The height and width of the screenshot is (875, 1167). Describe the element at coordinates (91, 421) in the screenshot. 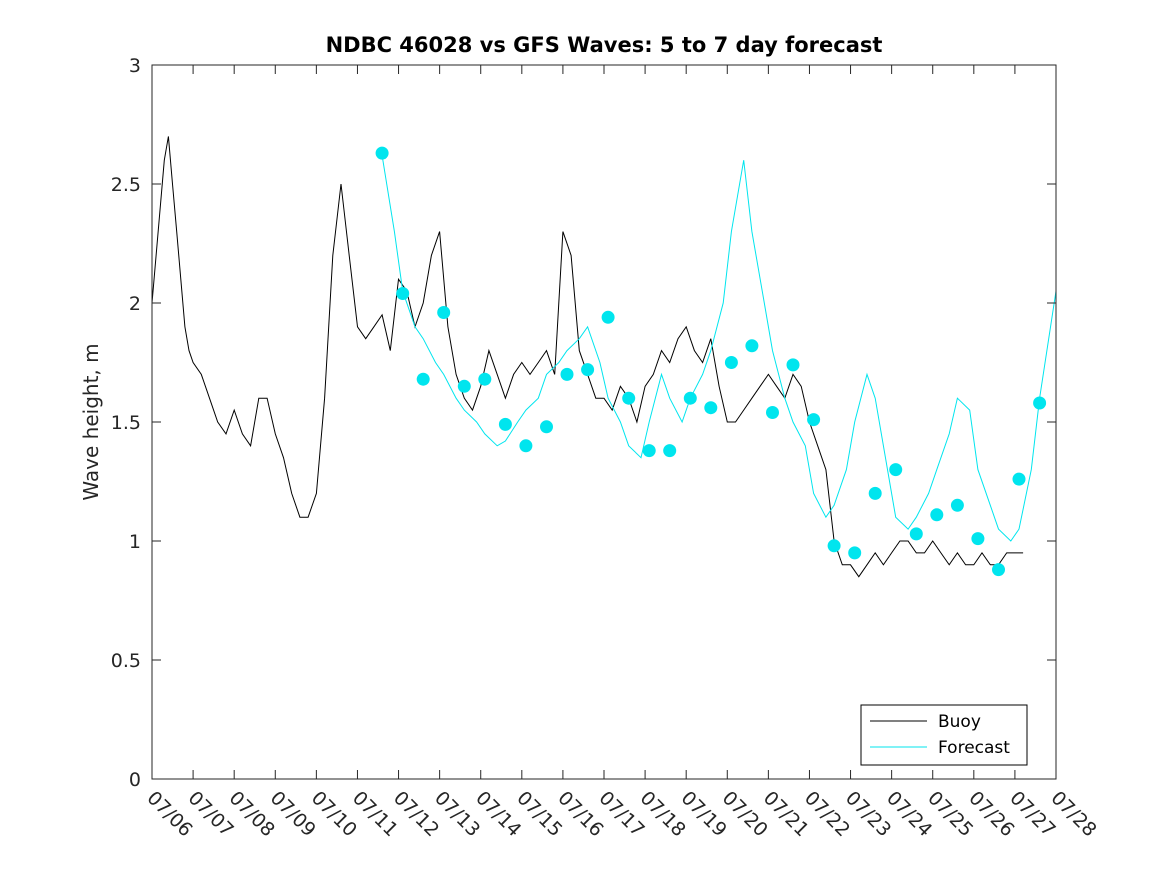

I see `y-axis-label: Wave height, m` at that location.